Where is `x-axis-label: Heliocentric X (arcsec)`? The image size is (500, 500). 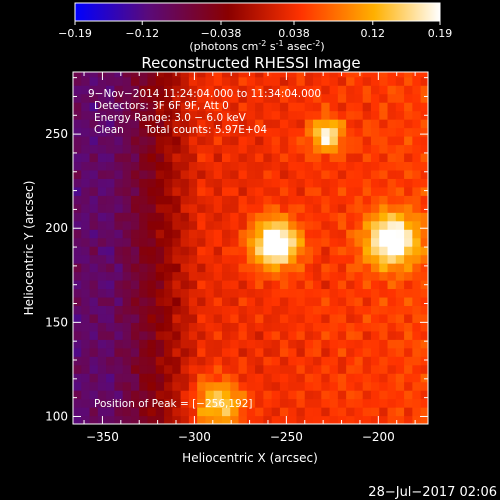 x-axis-label: Heliocentric X (arcsec) is located at coordinates (250, 458).